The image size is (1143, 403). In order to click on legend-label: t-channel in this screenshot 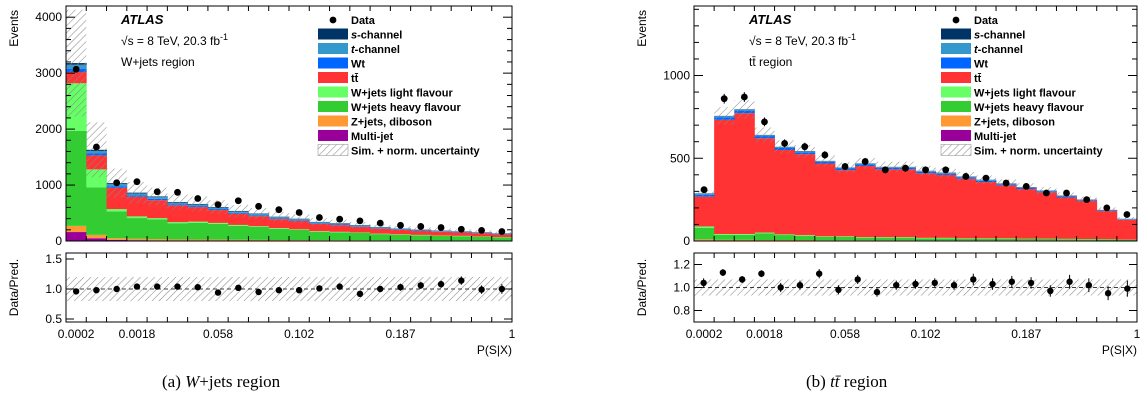, I will do `click(375, 50)`.